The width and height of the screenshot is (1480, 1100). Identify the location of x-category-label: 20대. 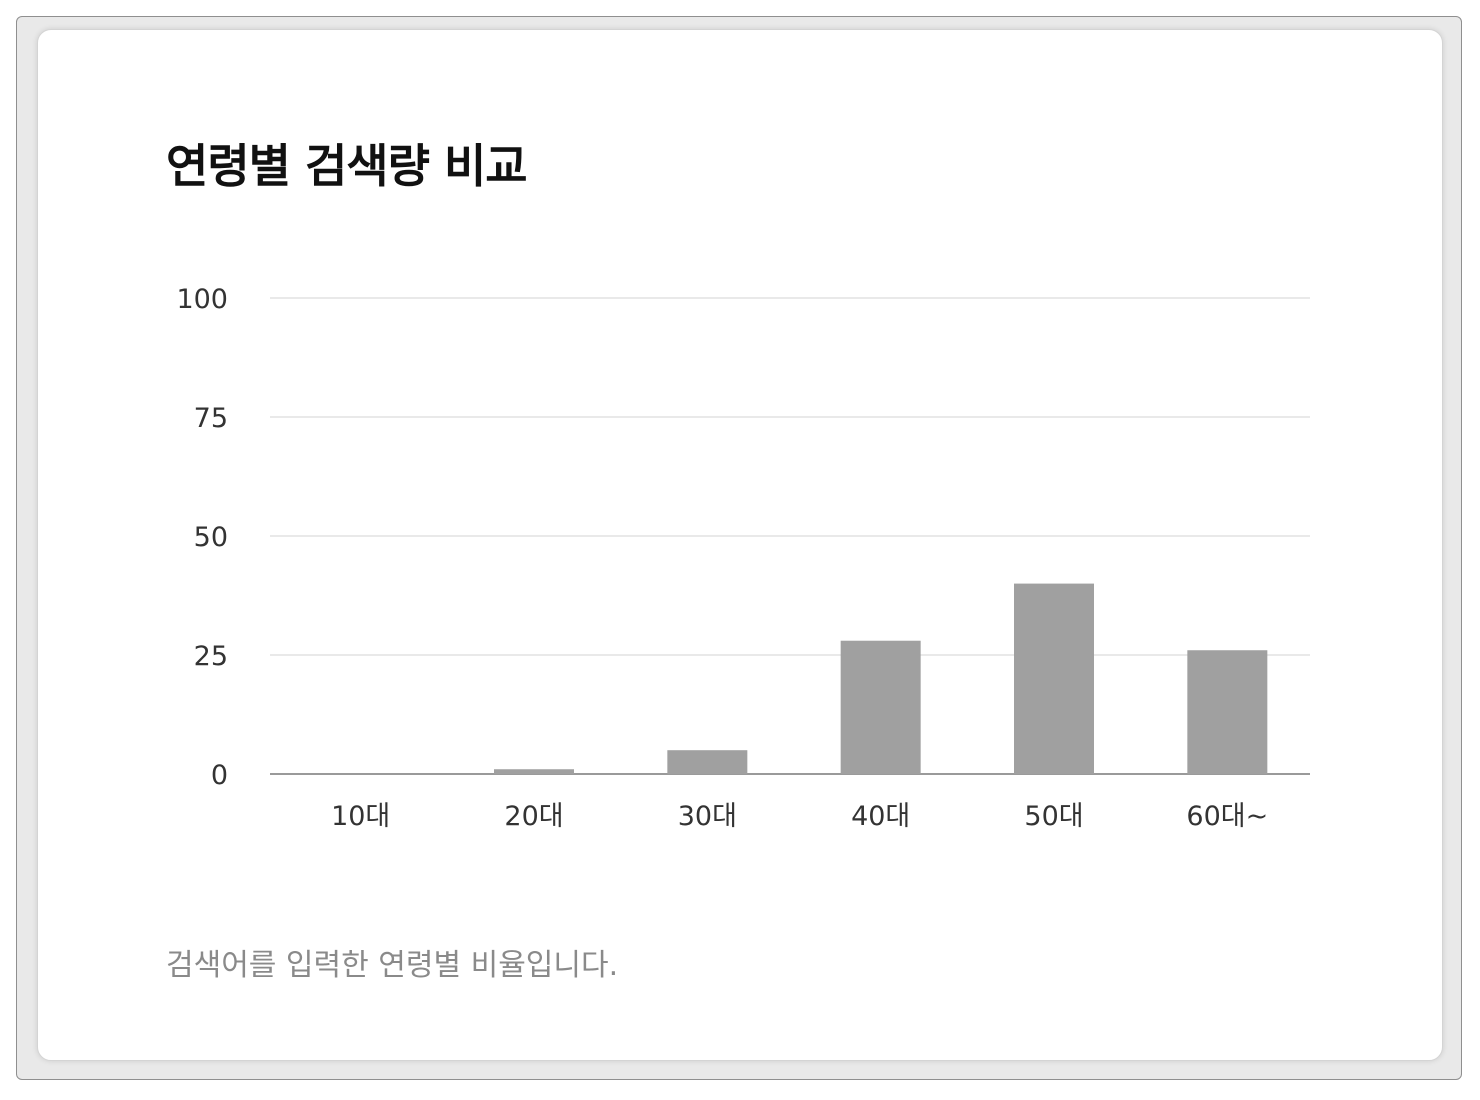
(533, 816).